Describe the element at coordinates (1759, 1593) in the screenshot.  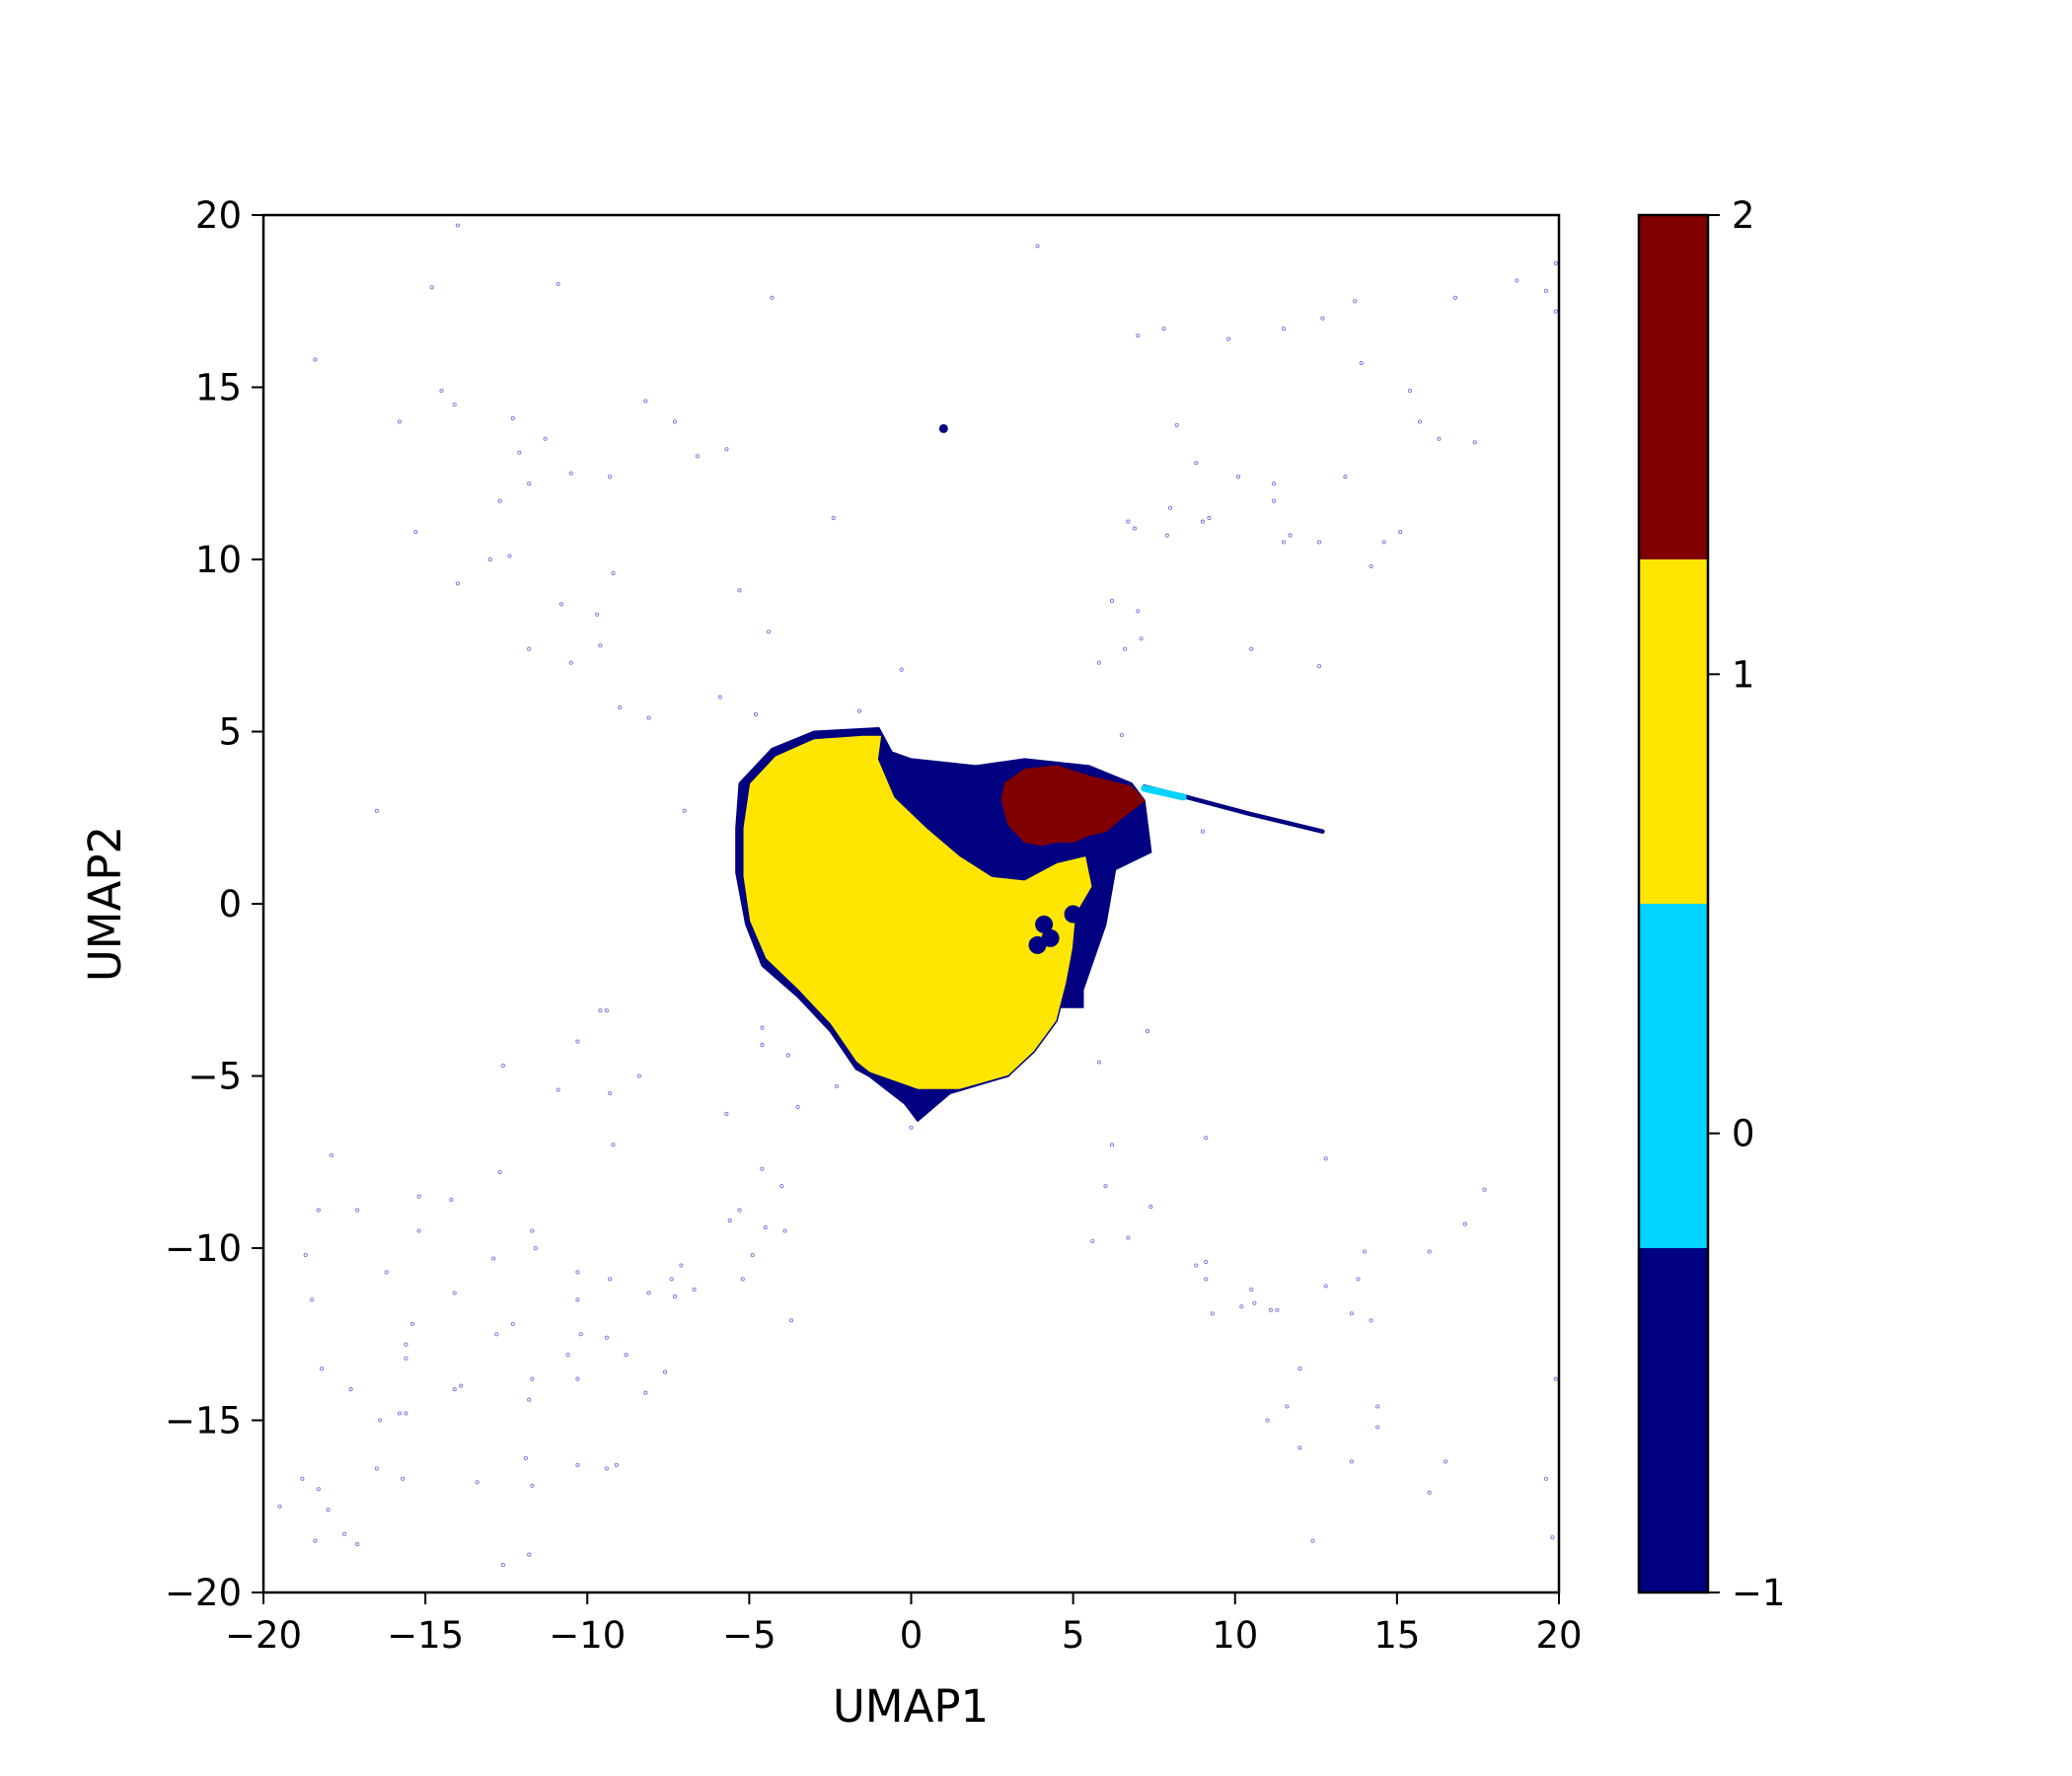
I see `colorbar-tick-label: −1` at that location.